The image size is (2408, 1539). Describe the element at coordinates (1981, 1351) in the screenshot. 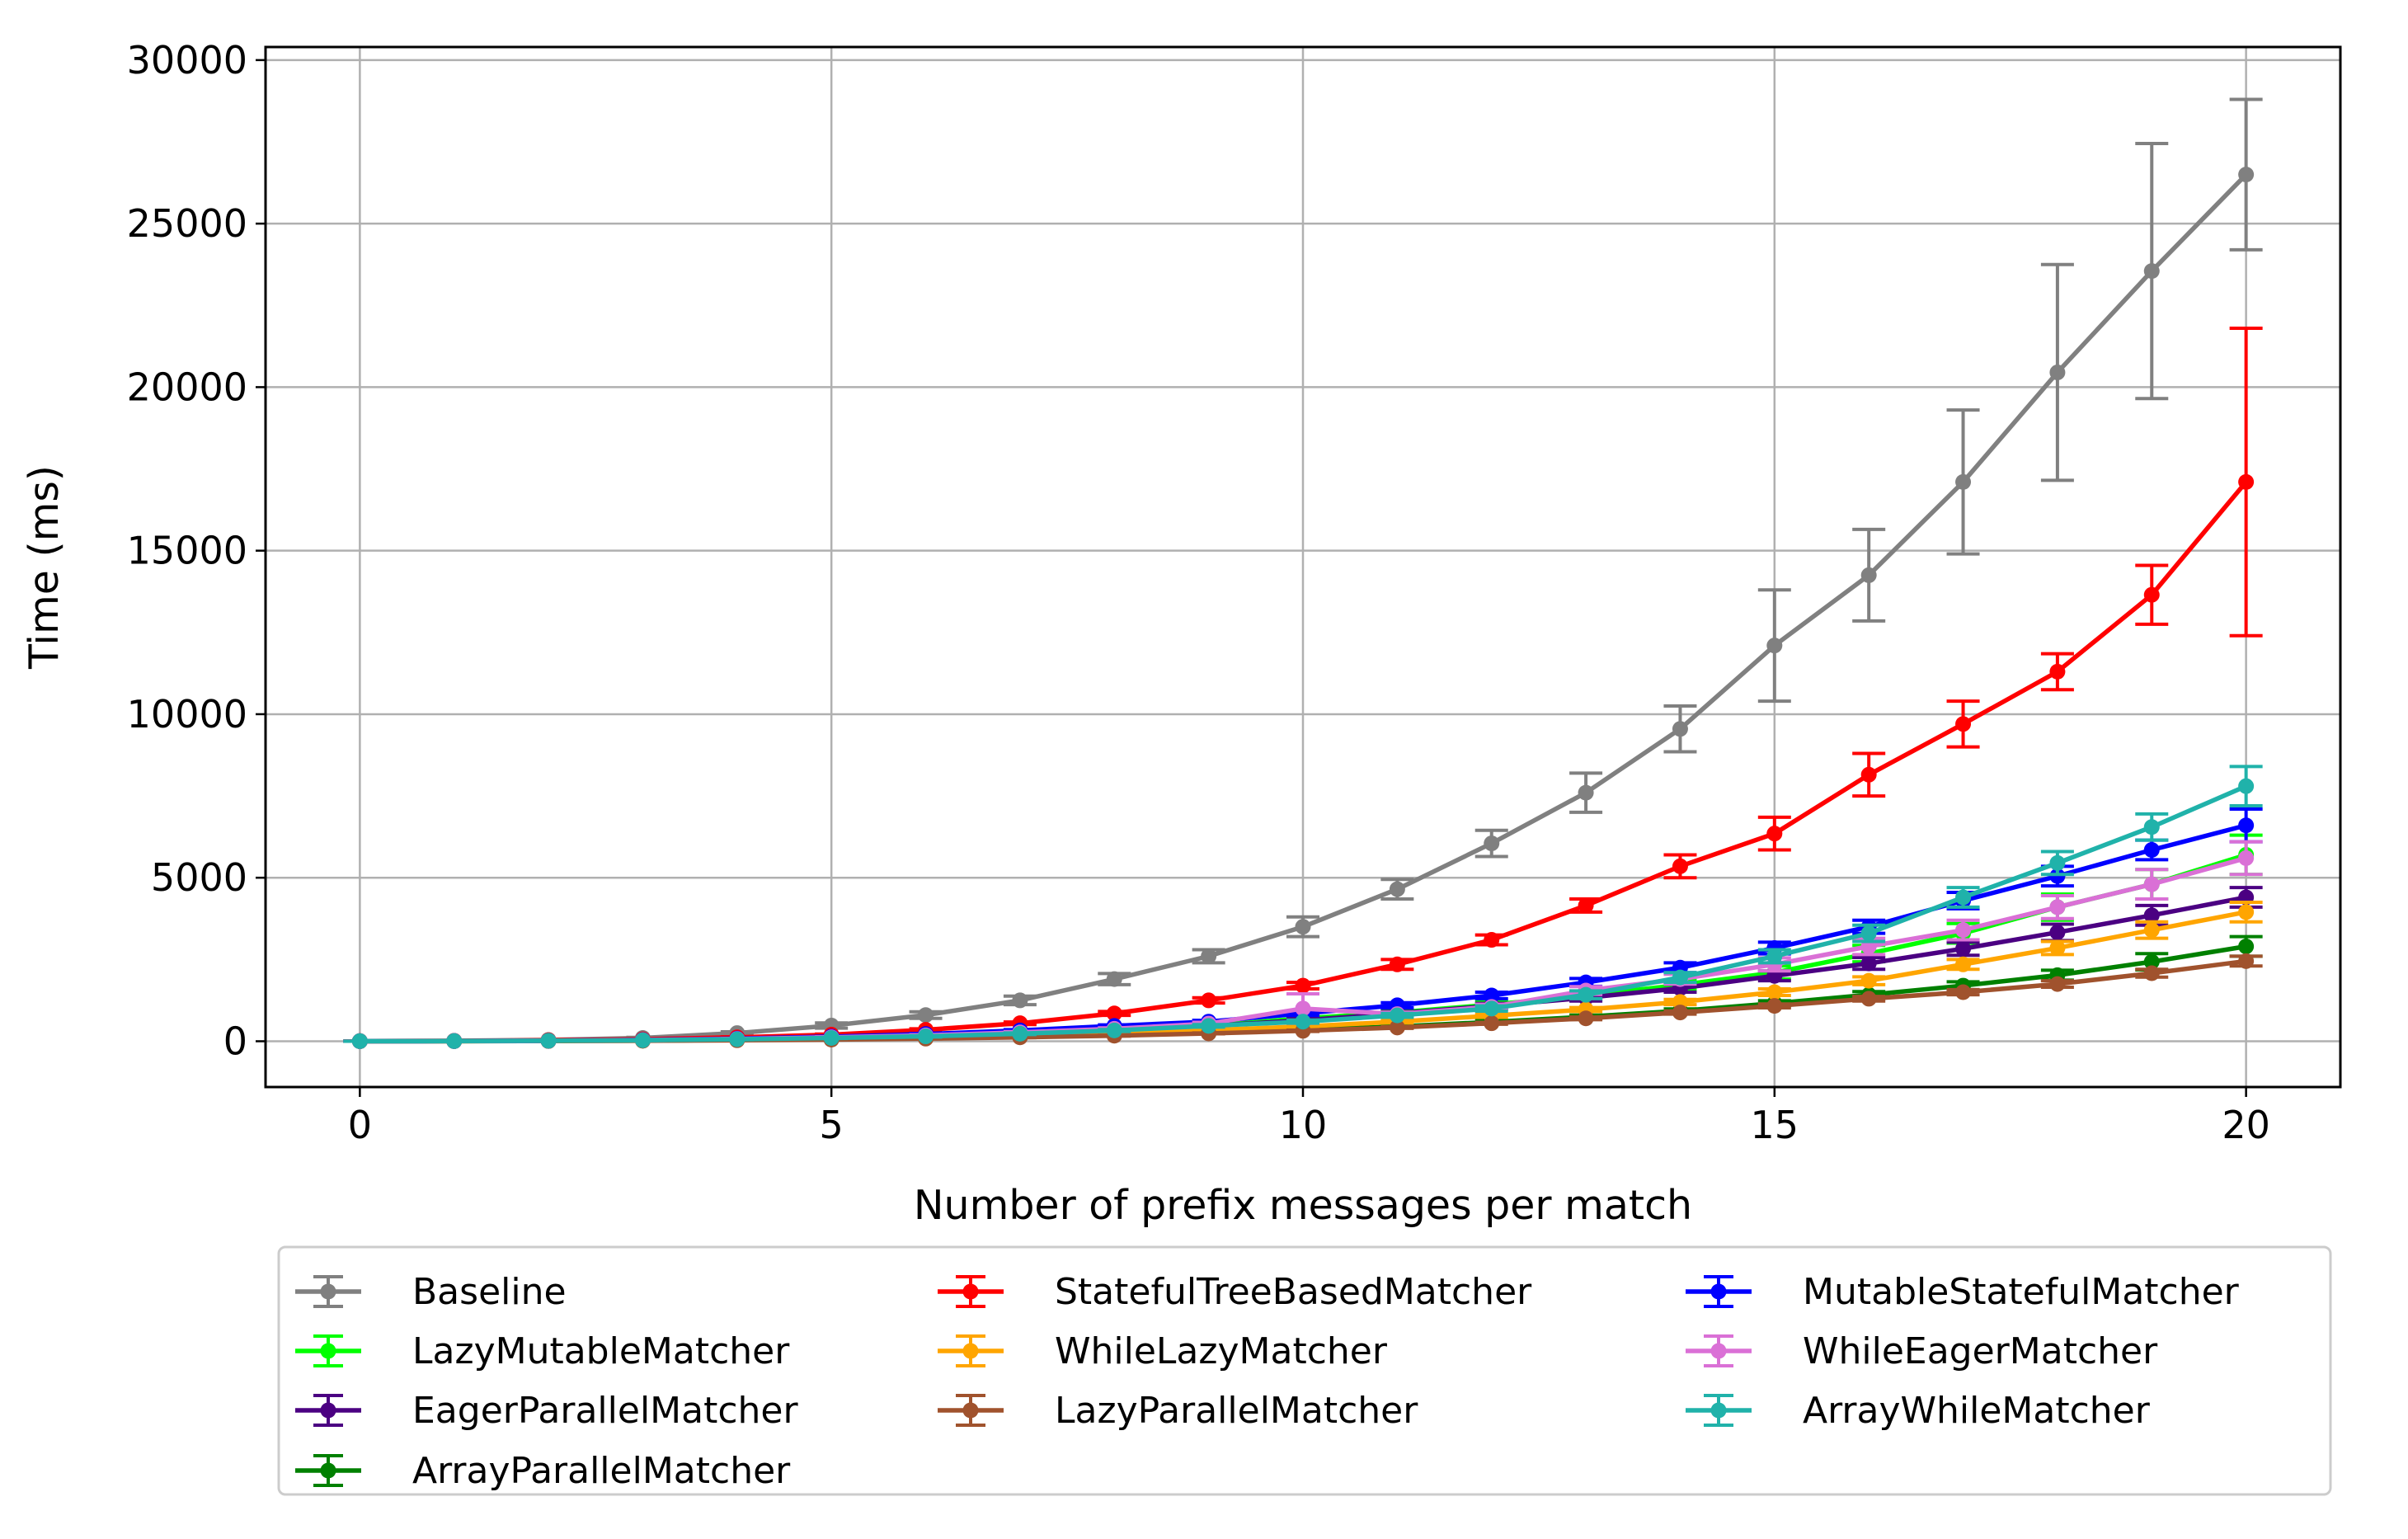

I see `legend-label: WhileEagerMatcher` at that location.